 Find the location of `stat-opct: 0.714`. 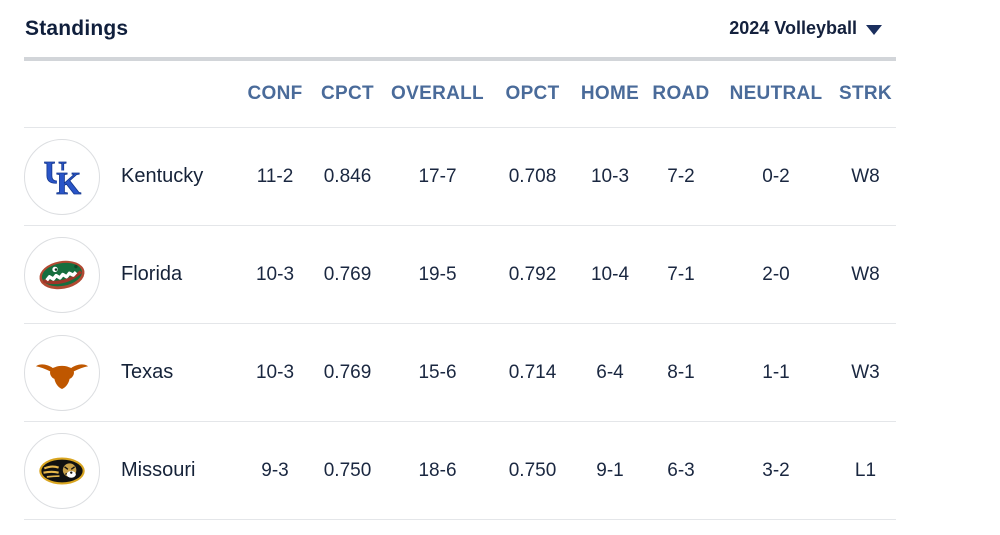

stat-opct: 0.714 is located at coordinates (532, 372).